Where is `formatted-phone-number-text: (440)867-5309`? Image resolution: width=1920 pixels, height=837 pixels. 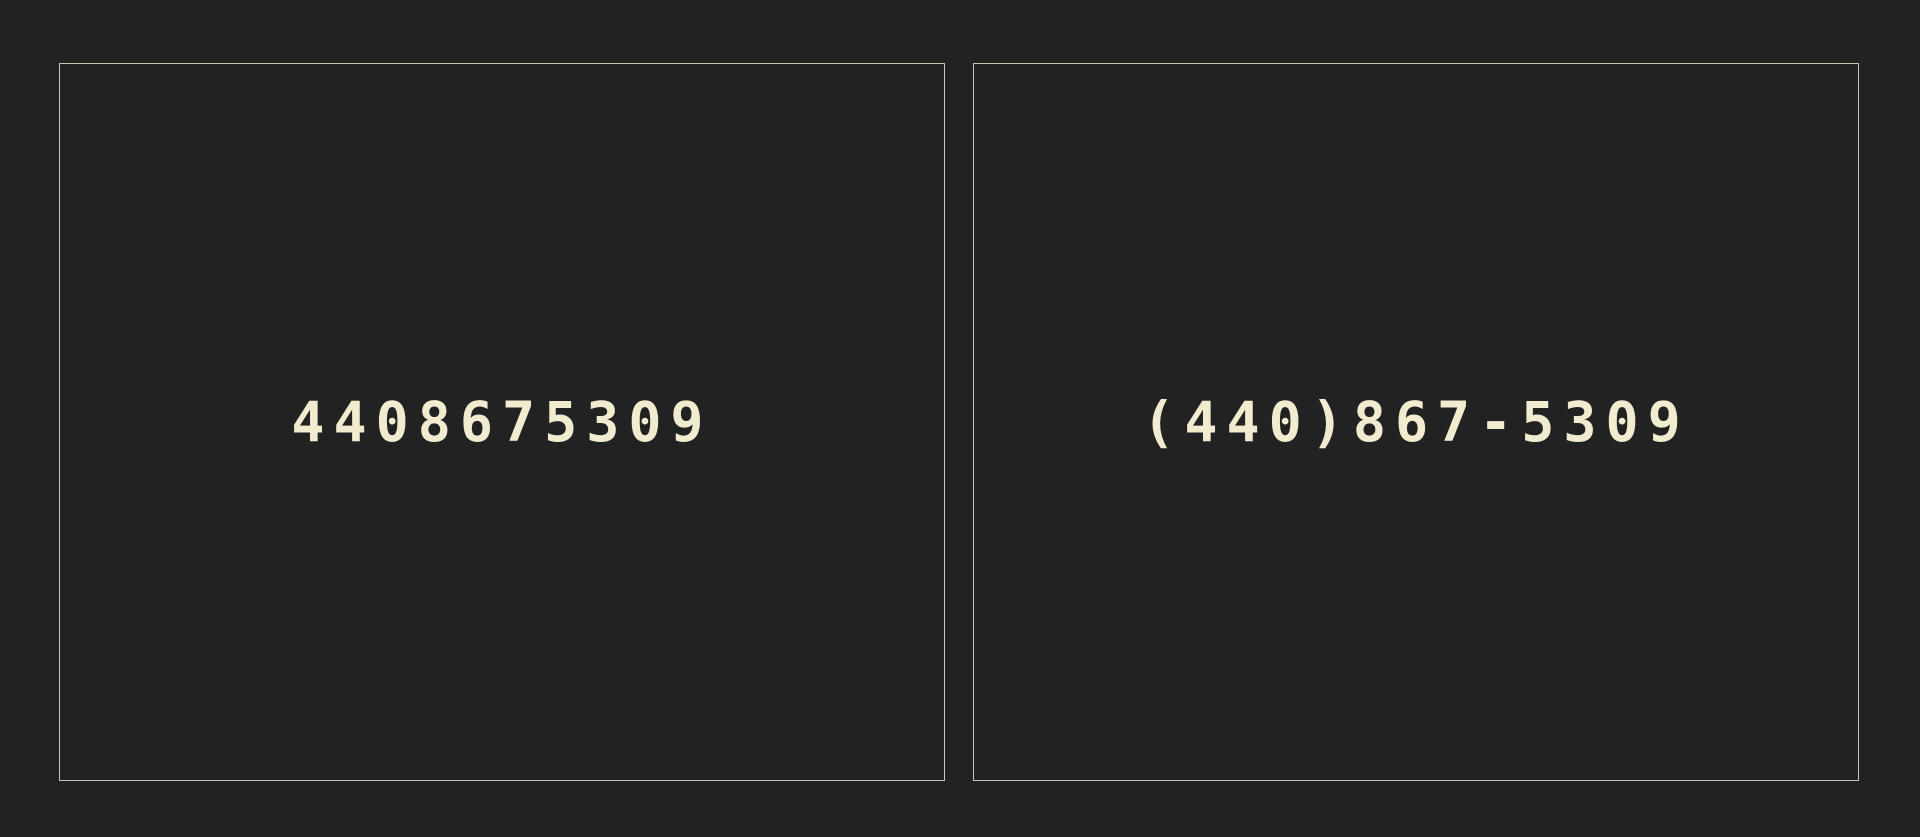
formatted-phone-number-text: (440)867-5309 is located at coordinates (1416, 422).